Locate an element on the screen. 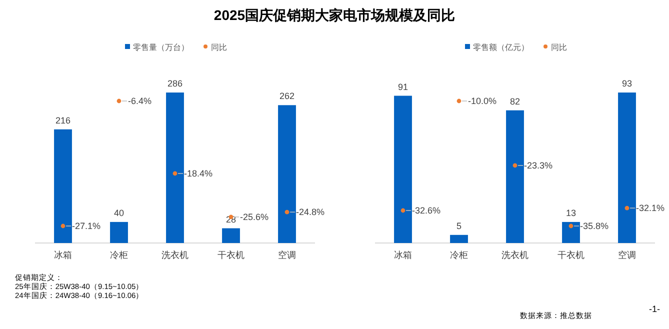  data-label: 82 is located at coordinates (515, 101).